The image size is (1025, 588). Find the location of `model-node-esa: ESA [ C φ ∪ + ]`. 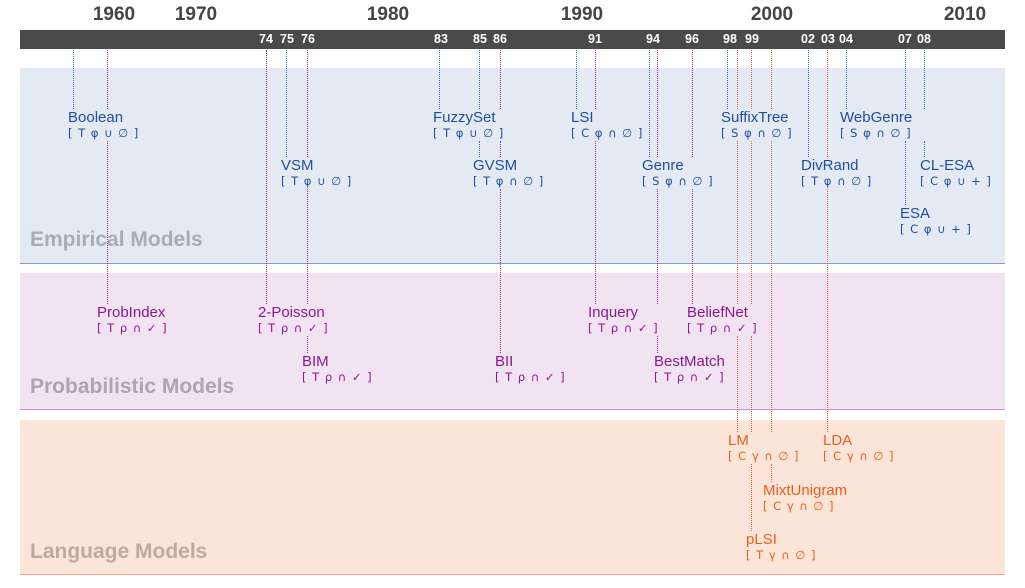

model-node-esa: ESA [ C φ ∪ + ] is located at coordinates (936, 220).